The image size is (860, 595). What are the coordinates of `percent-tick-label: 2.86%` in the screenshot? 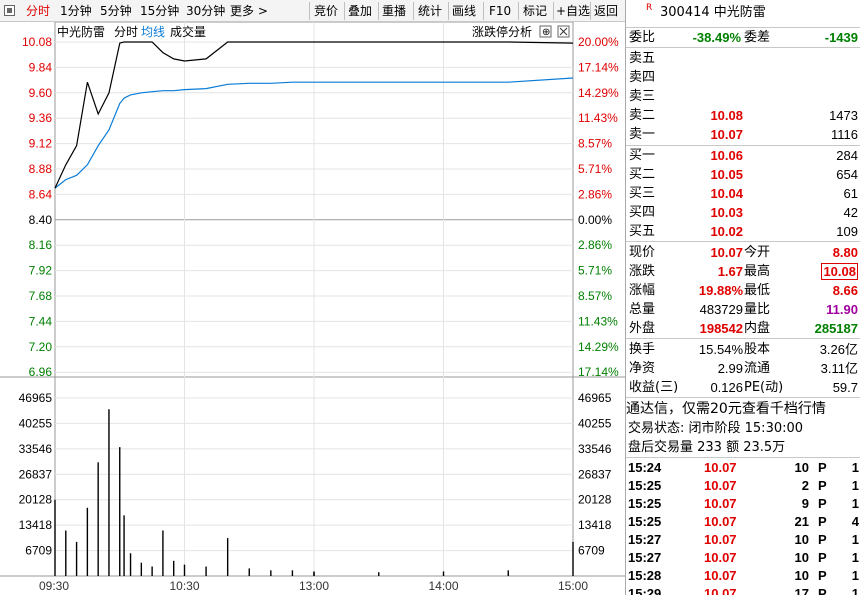 It's located at (595, 245).